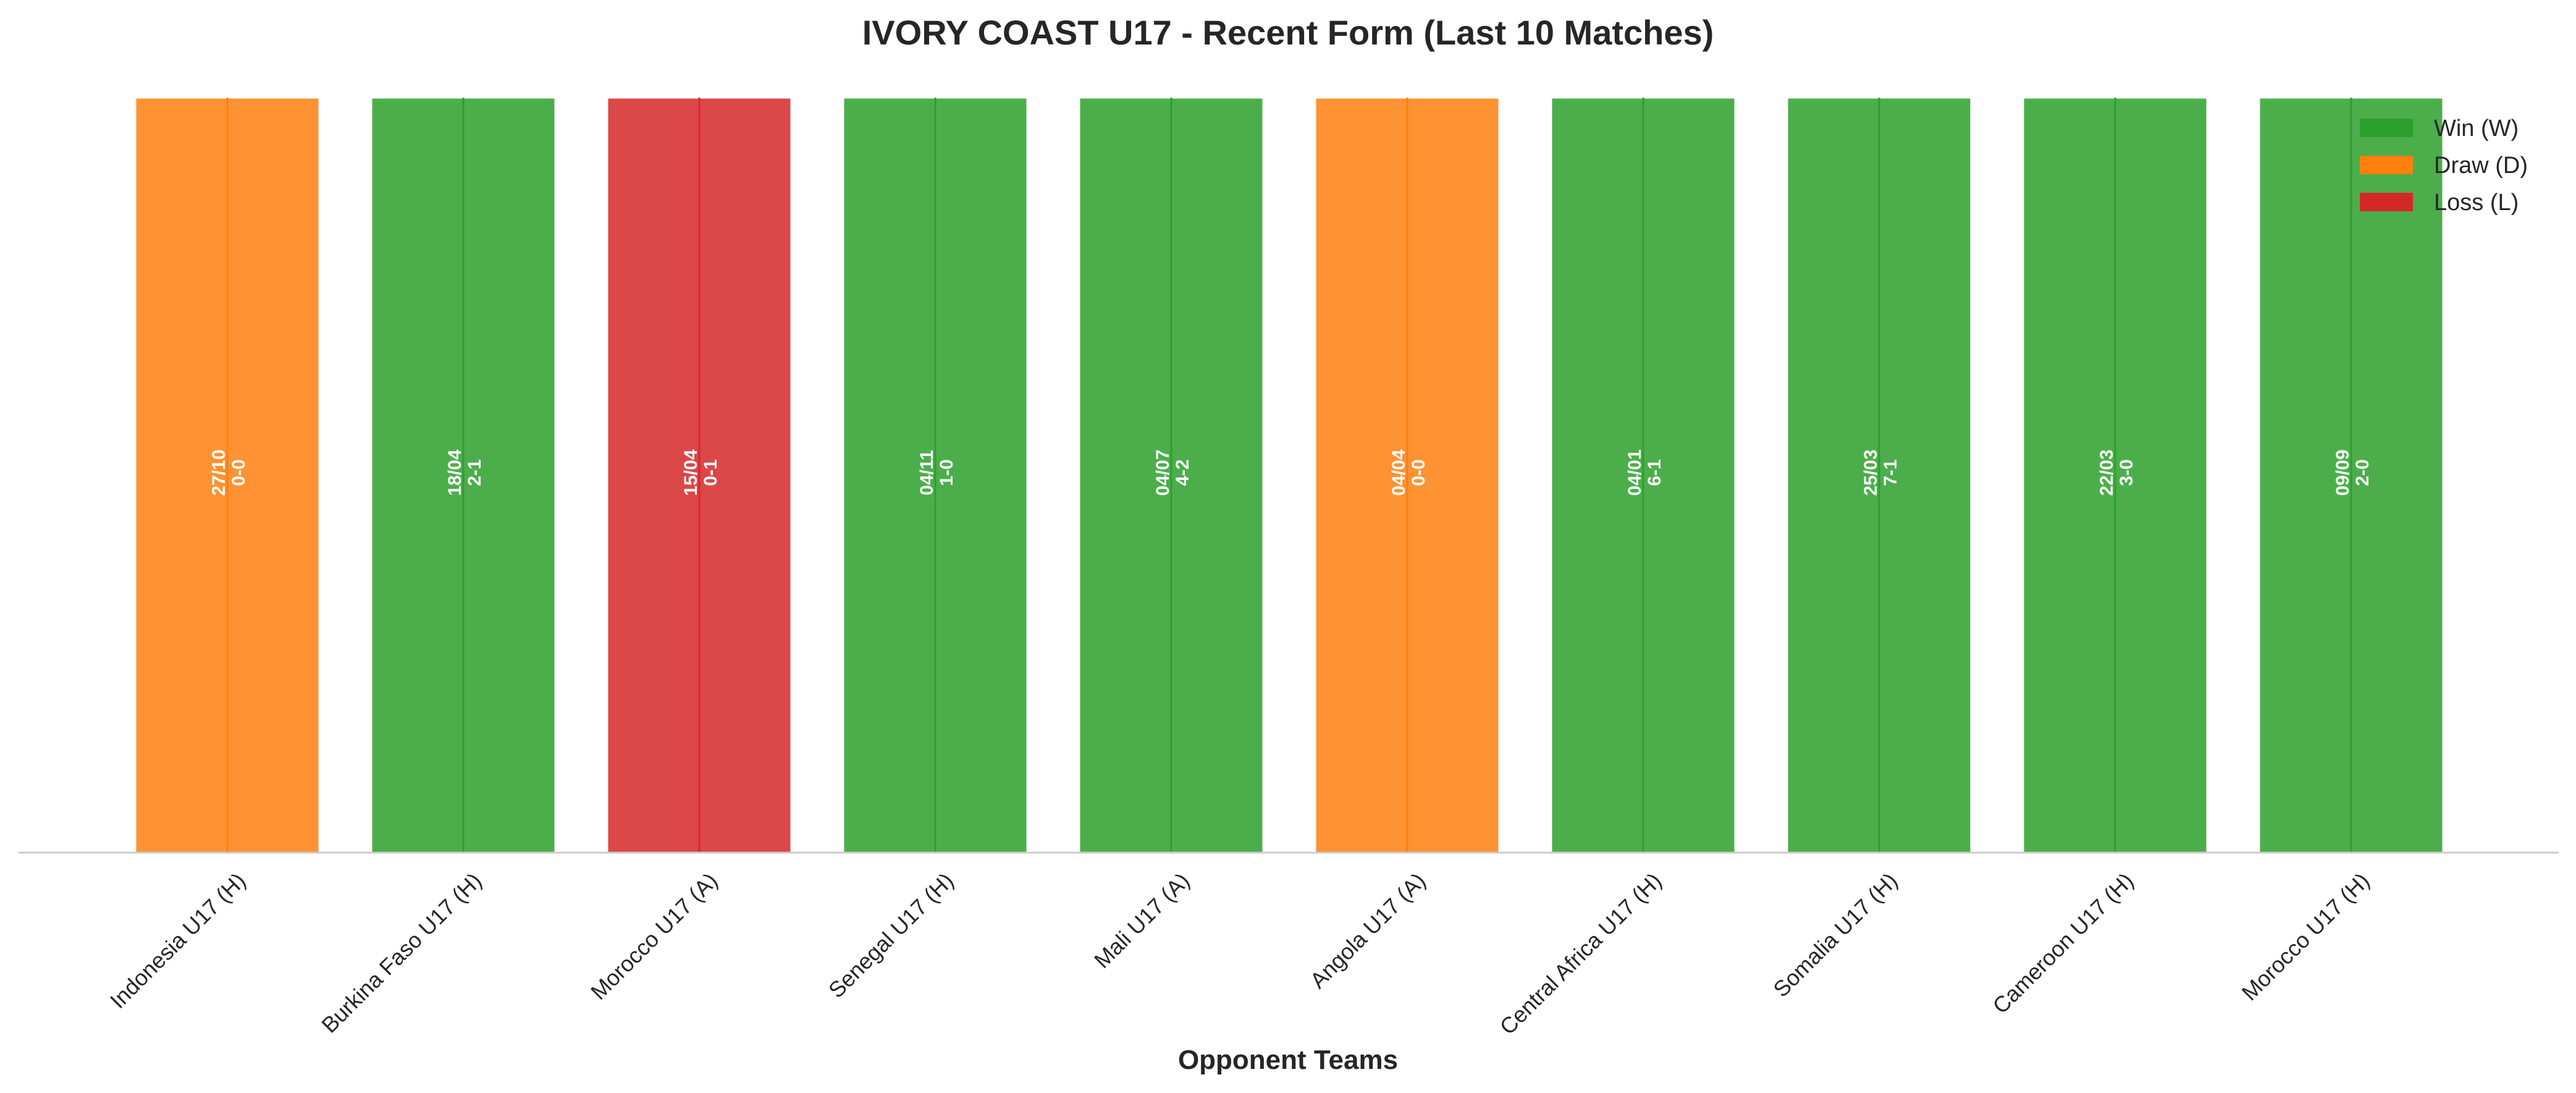  I want to click on legend-label-d: Draw (D), so click(2481, 166).